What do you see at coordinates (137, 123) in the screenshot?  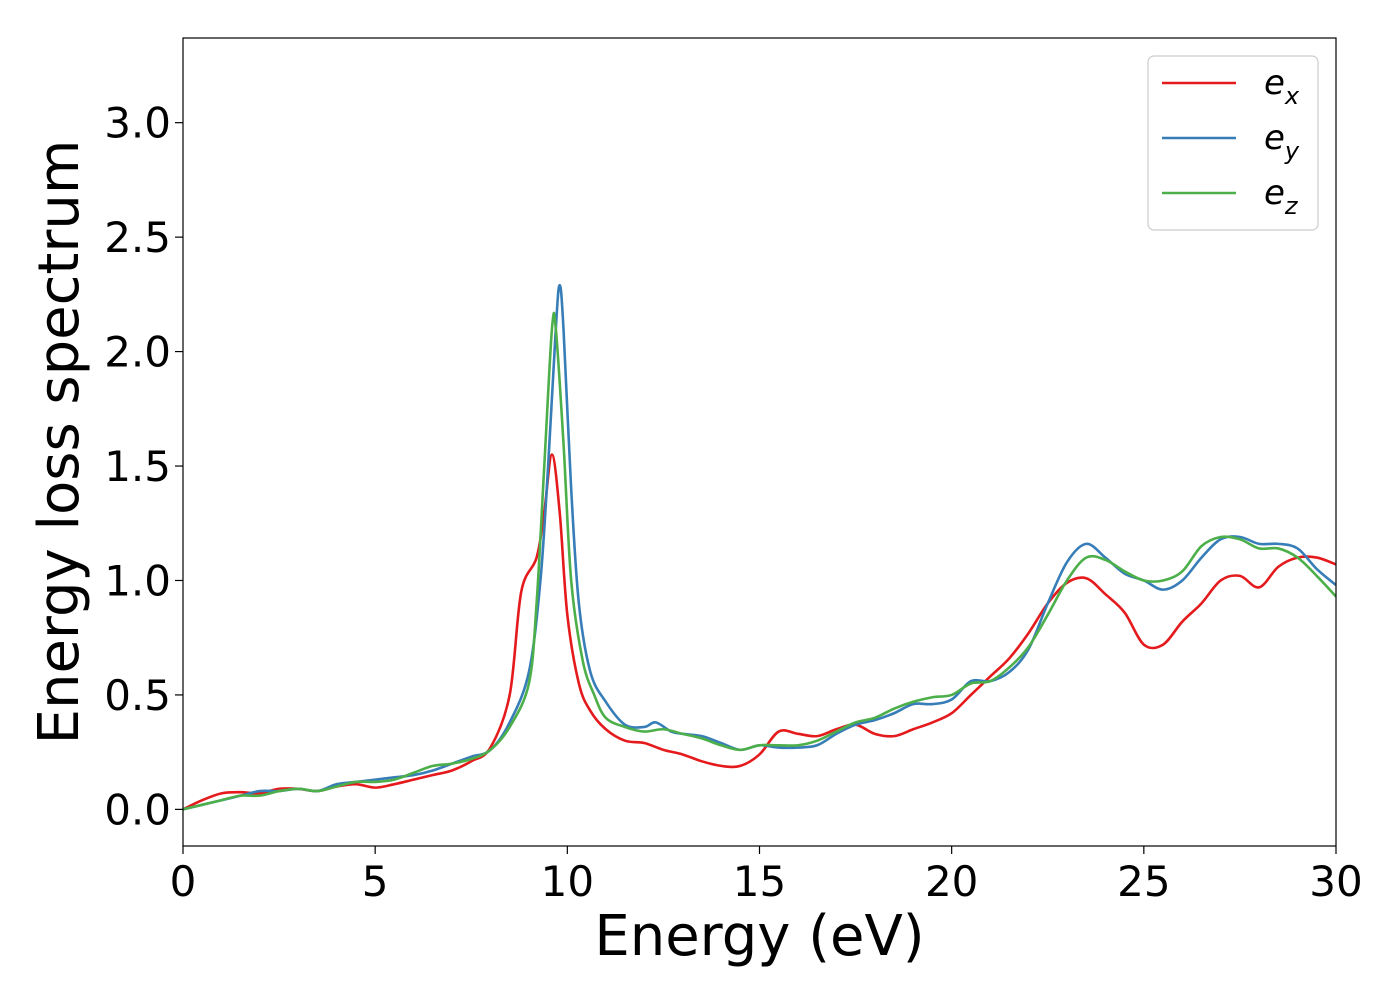 I see `y-tick-label: 3.0` at bounding box center [137, 123].